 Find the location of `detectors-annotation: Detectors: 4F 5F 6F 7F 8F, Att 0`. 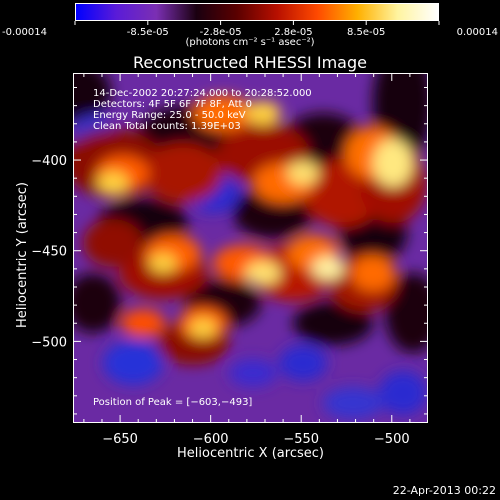

detectors-annotation: Detectors: 4F 5F 6F 7F 8F, Att 0 is located at coordinates (173, 104).